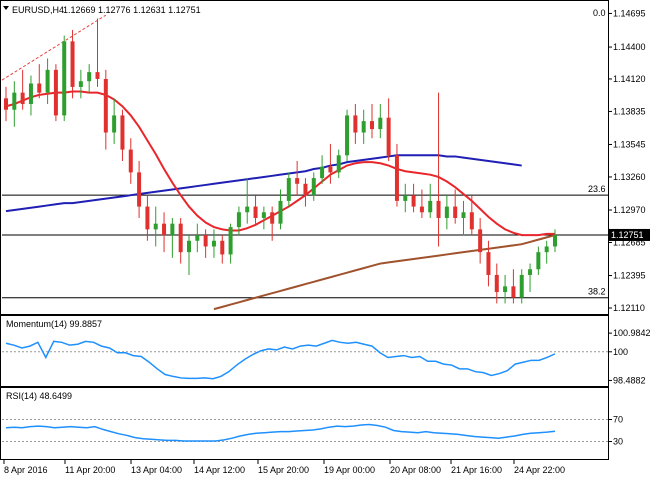  I want to click on current-price-label: 1.12751, so click(627, 235).